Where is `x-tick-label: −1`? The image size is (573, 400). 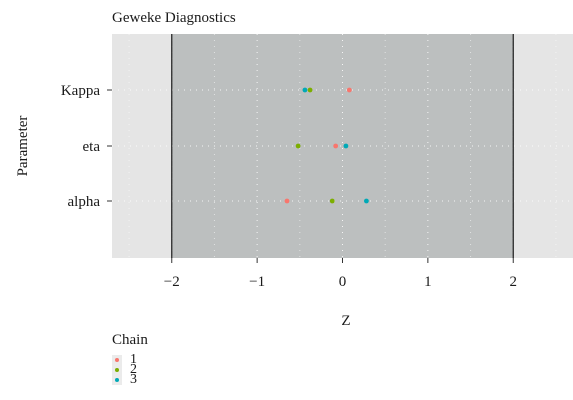 x-tick-label: −1 is located at coordinates (257, 282).